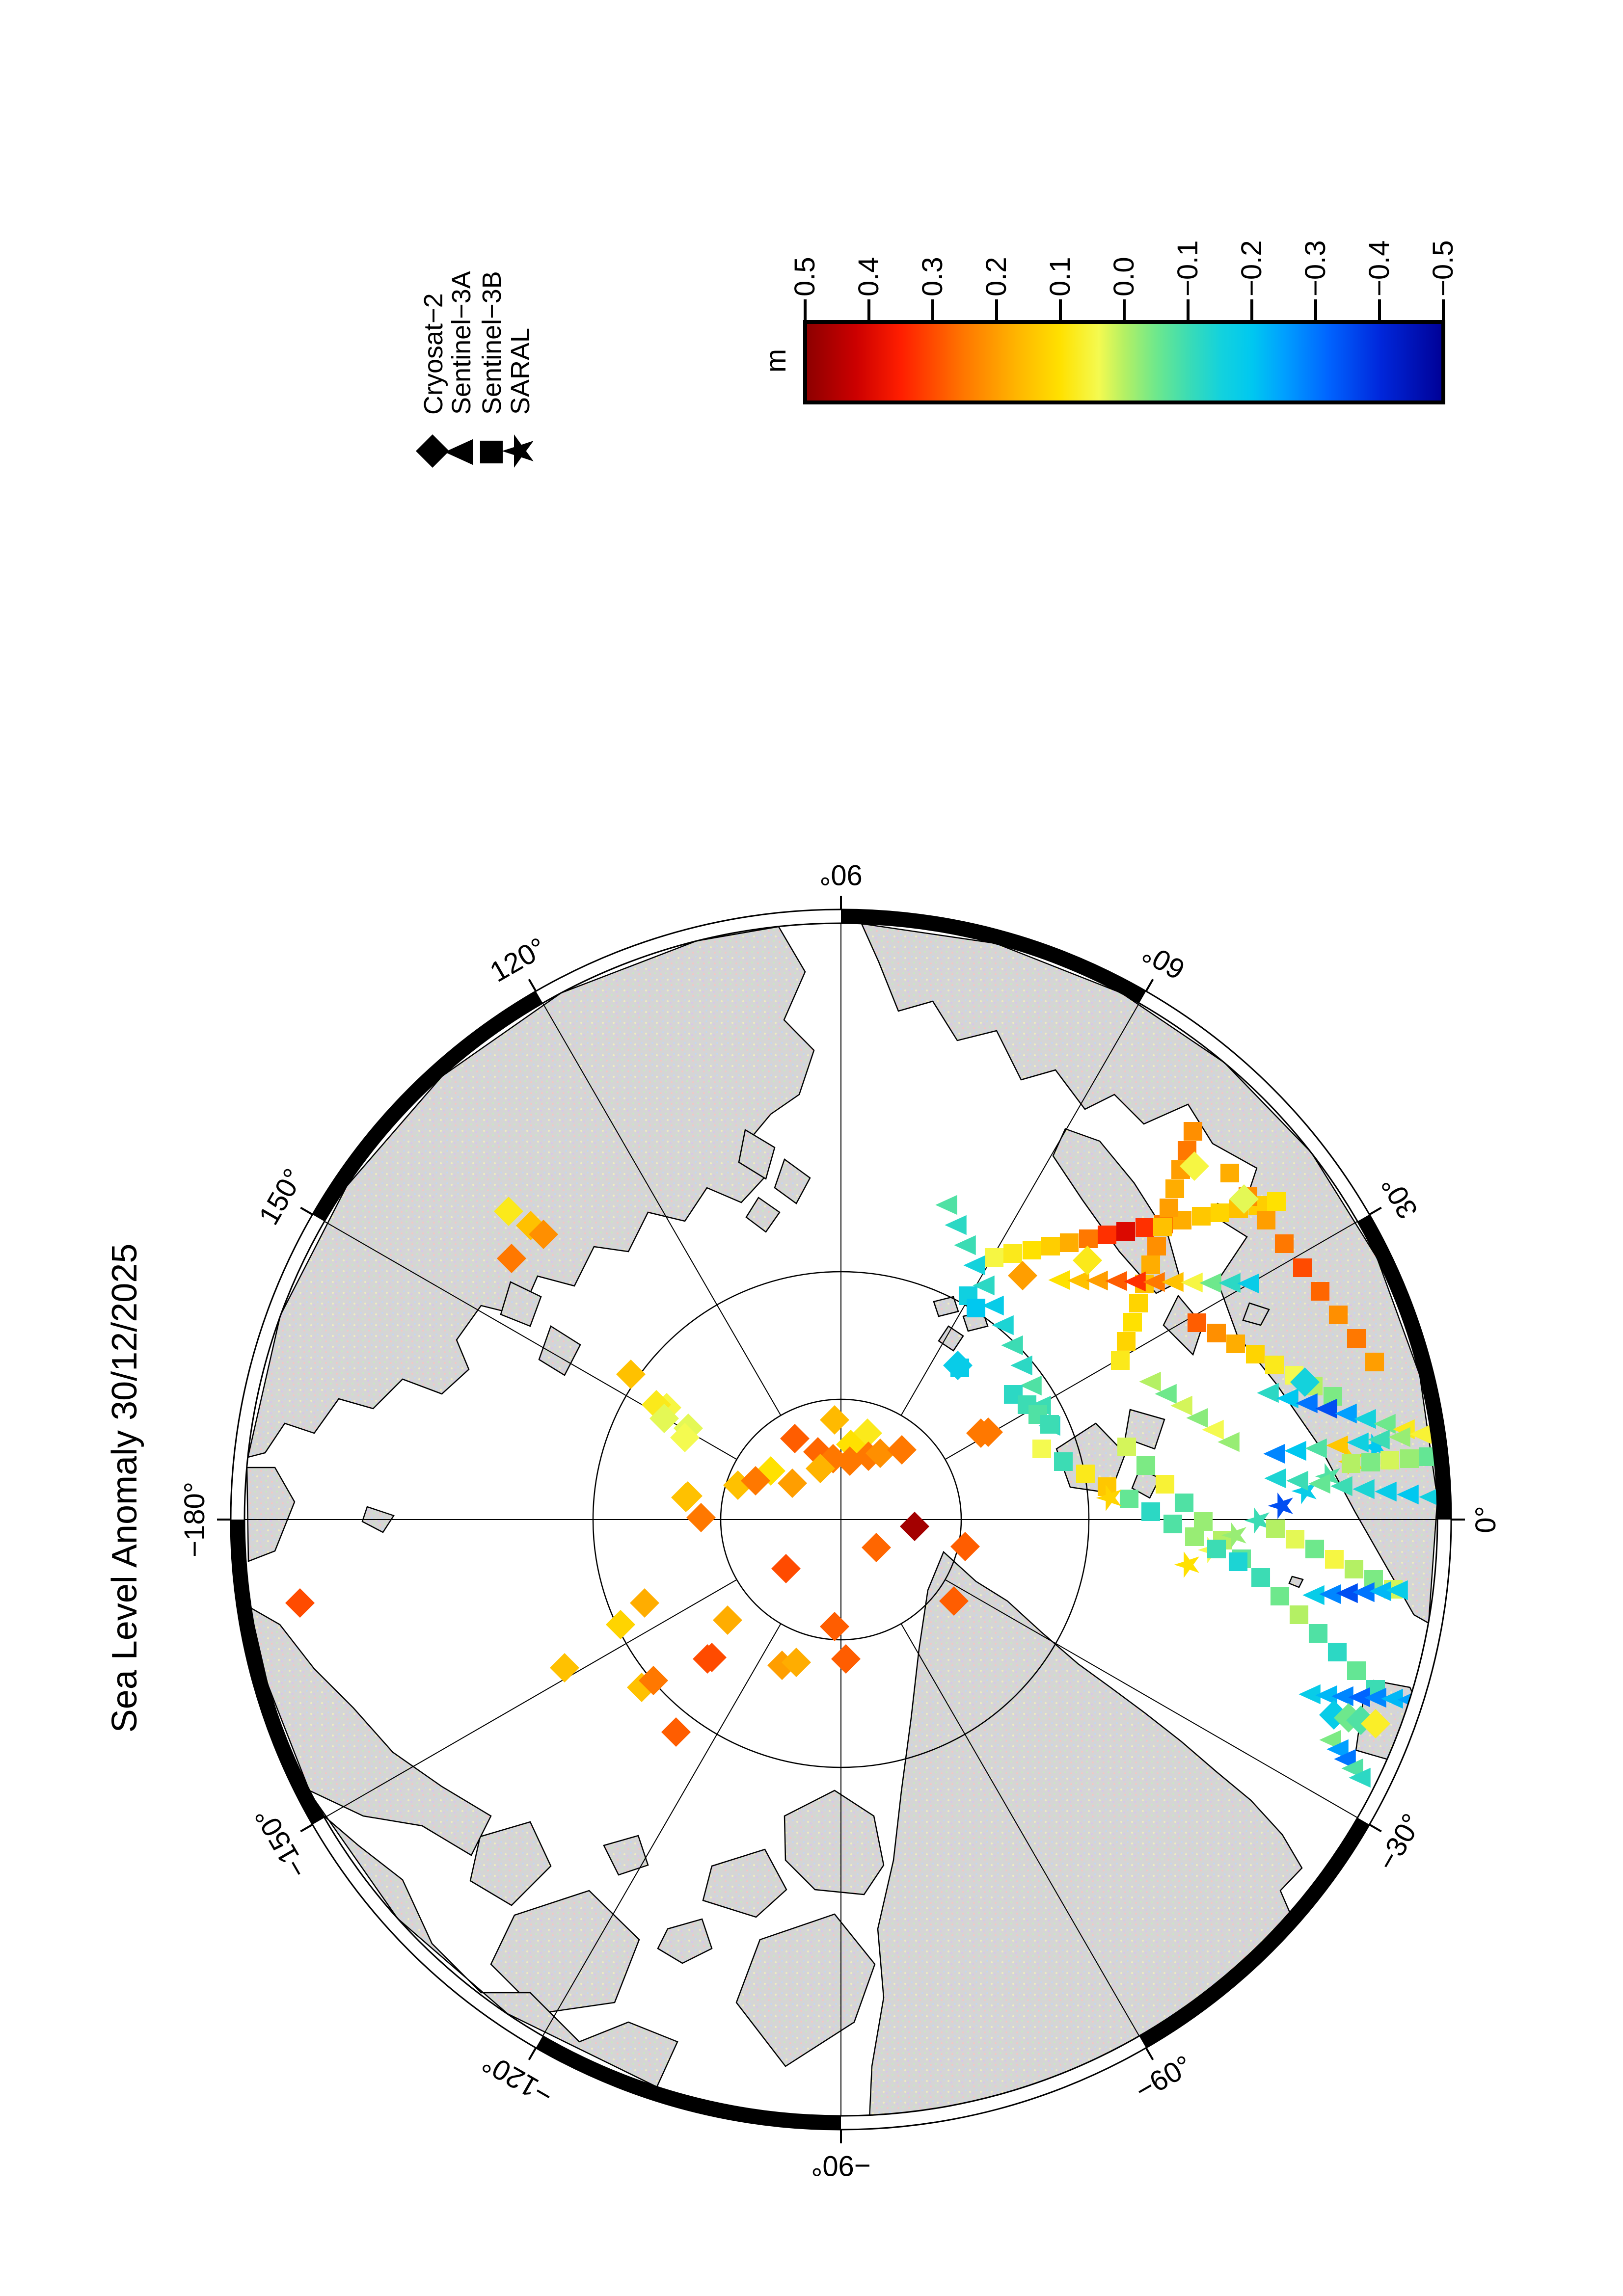  I want to click on legend-label-sentinel3b: Sentinel−3B, so click(492, 343).